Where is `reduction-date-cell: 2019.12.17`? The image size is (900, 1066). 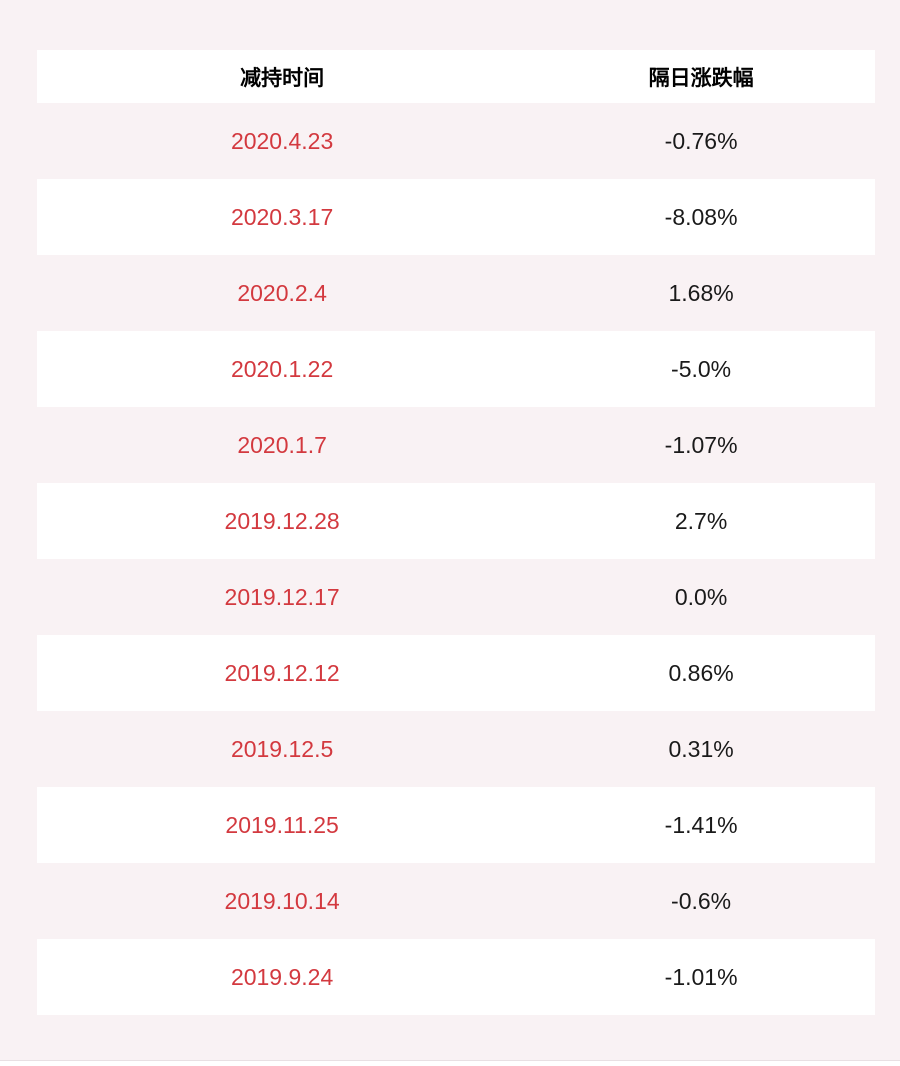
reduction-date-cell: 2019.12.17 is located at coordinates (282, 596).